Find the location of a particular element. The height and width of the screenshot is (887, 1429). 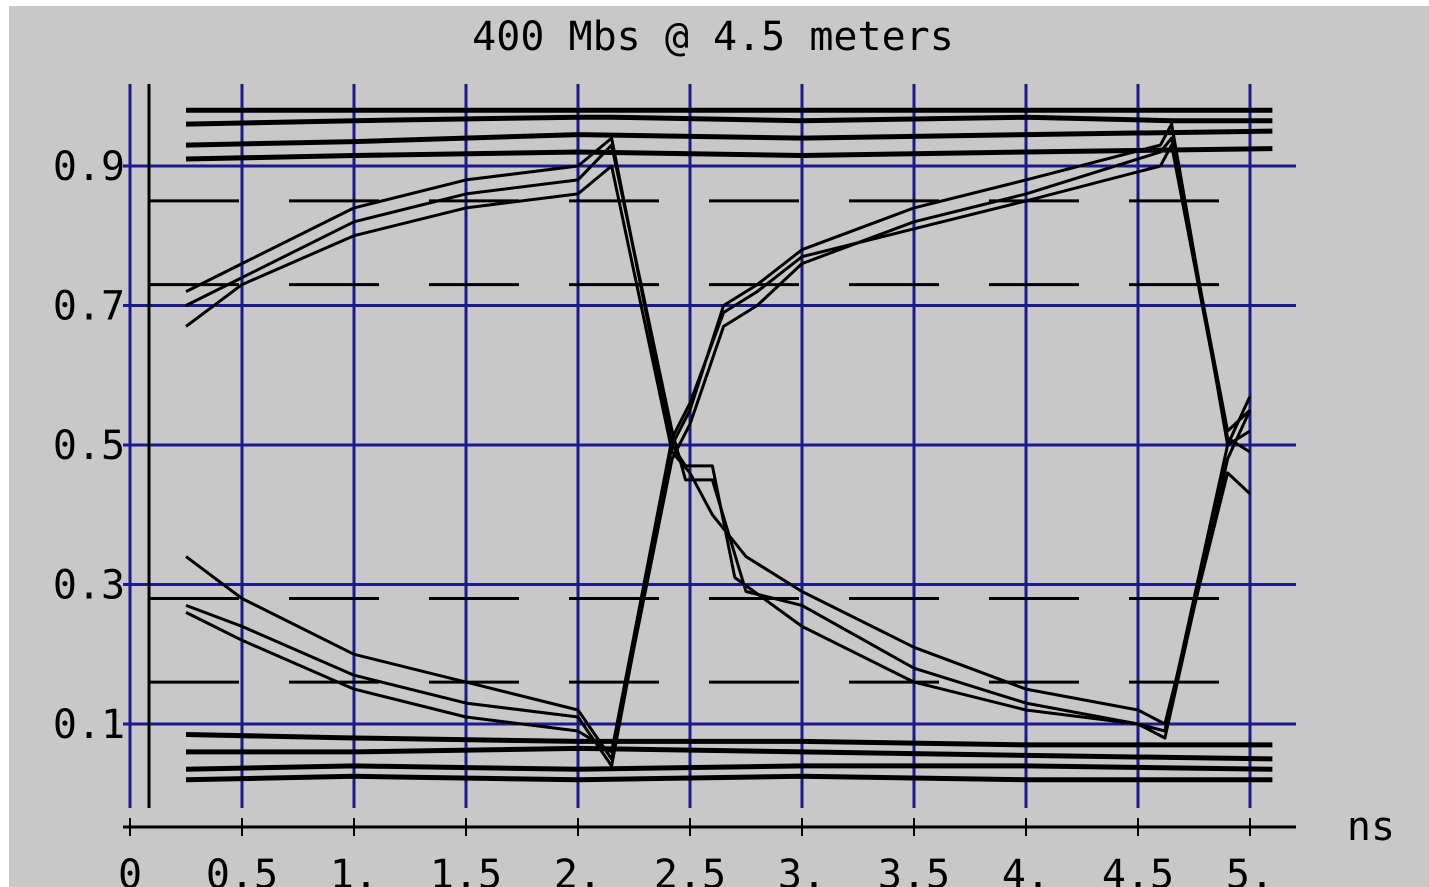

x-tick-label-6: 3. is located at coordinates (802, 869).